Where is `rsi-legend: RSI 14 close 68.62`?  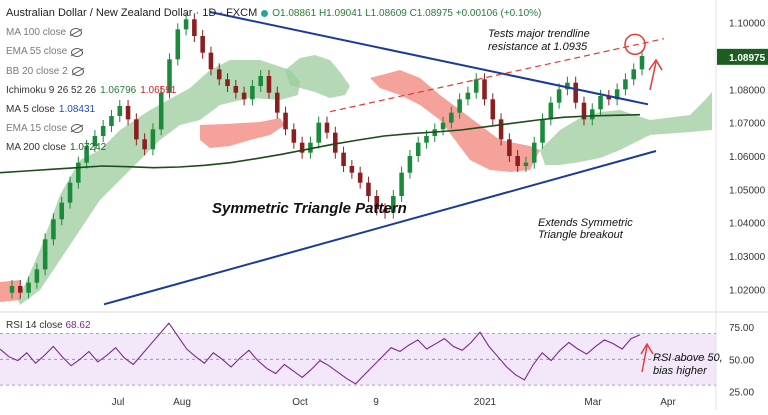 rsi-legend: RSI 14 close 68.62 is located at coordinates (48, 325).